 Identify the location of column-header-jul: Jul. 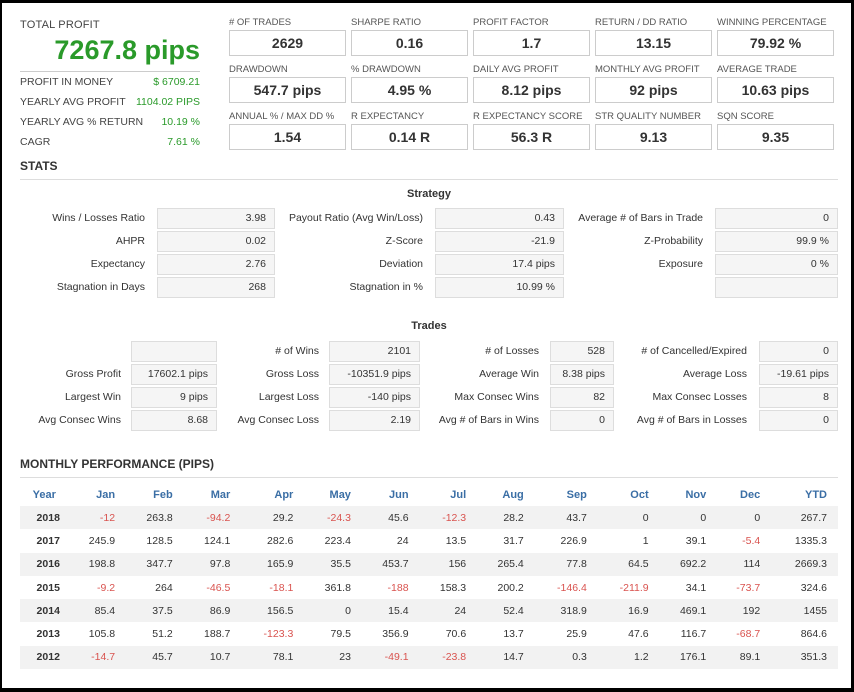
(458, 494).